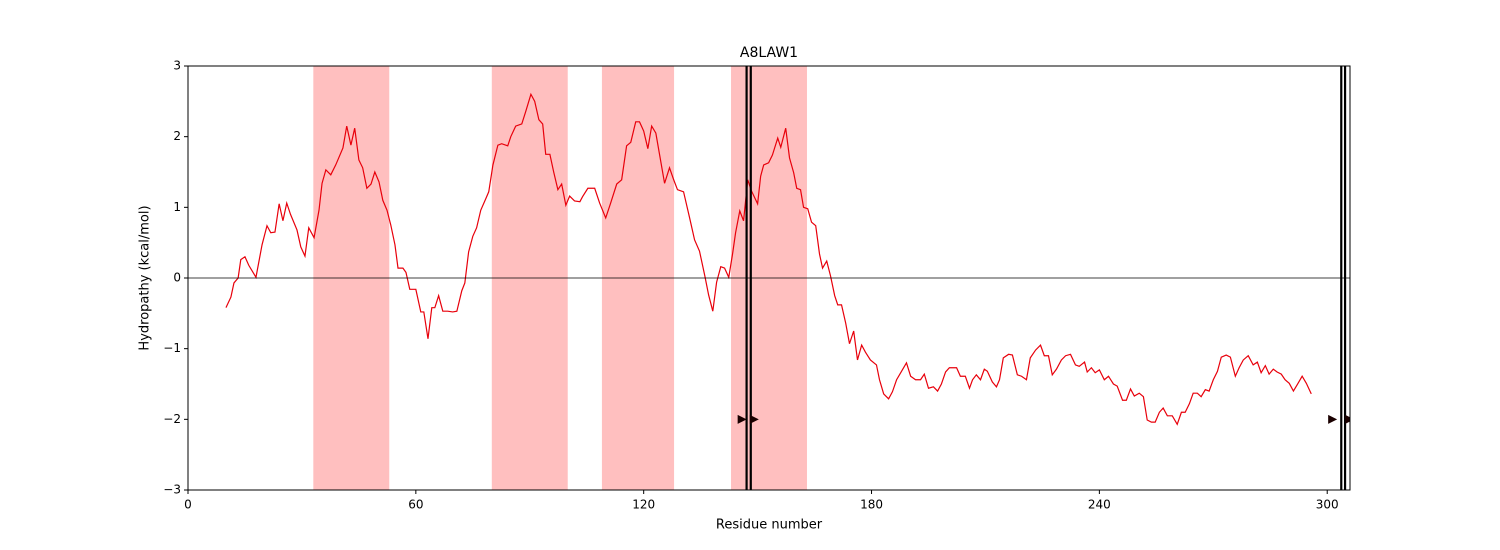 The height and width of the screenshot is (550, 1500). I want to click on x-tick-label: 240, so click(1099, 505).